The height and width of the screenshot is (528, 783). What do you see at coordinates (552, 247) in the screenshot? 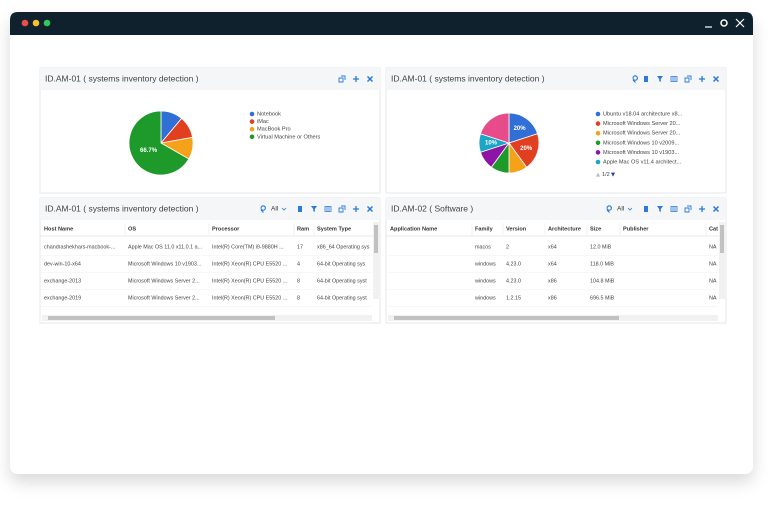
I see `table-cell: x64` at bounding box center [552, 247].